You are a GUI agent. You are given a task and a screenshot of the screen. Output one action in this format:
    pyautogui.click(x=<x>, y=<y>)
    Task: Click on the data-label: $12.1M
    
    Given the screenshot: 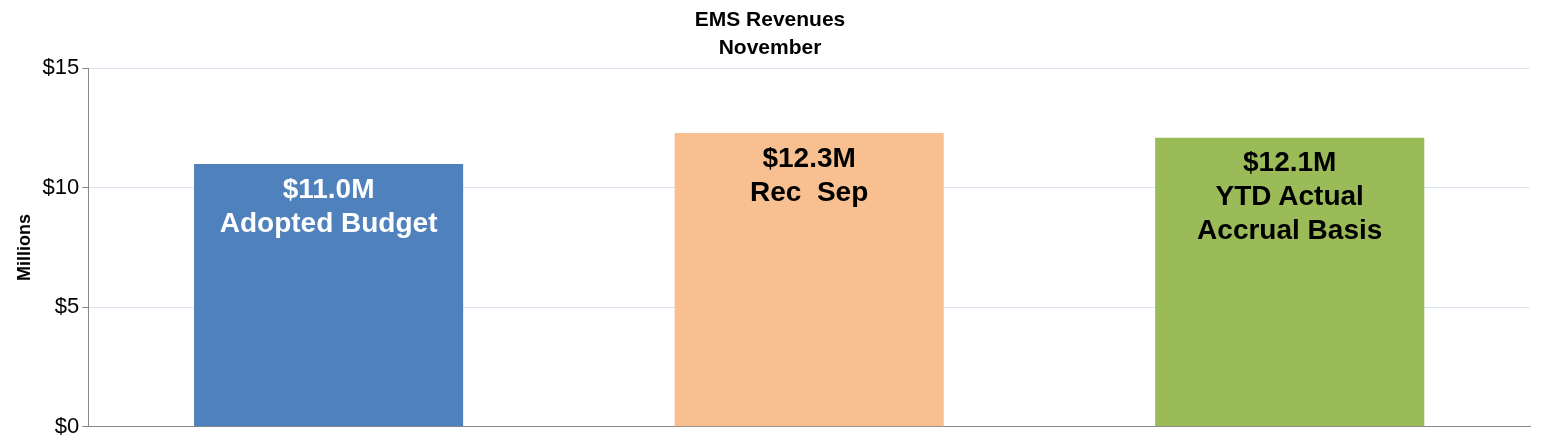 What is the action you would take?
    pyautogui.click(x=1290, y=162)
    